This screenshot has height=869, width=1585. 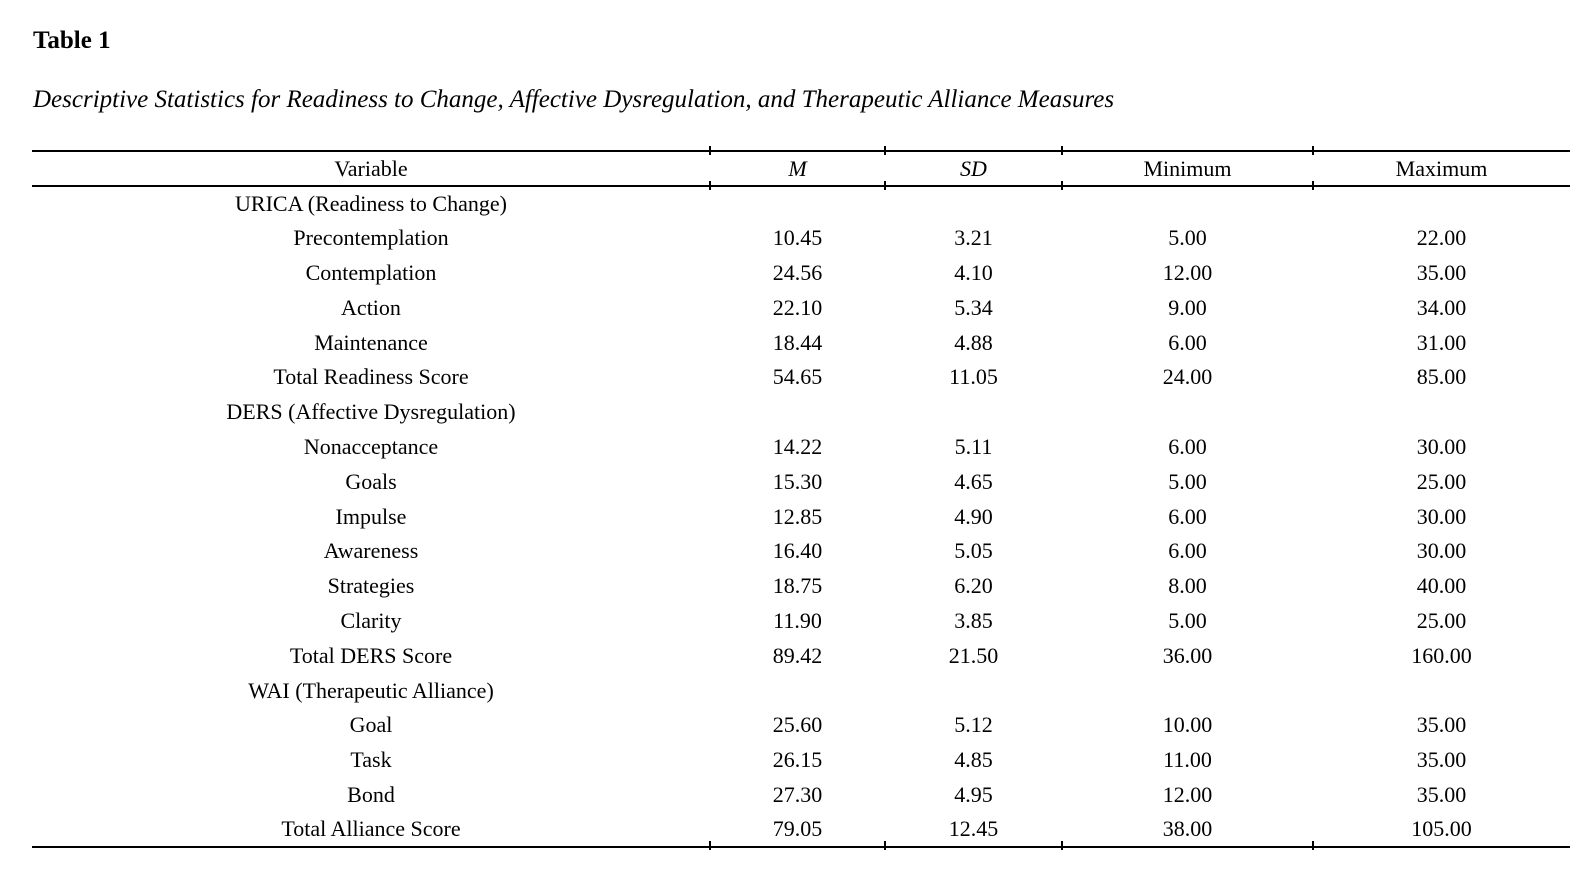 What do you see at coordinates (371, 238) in the screenshot?
I see `row-label: Precontemplation` at bounding box center [371, 238].